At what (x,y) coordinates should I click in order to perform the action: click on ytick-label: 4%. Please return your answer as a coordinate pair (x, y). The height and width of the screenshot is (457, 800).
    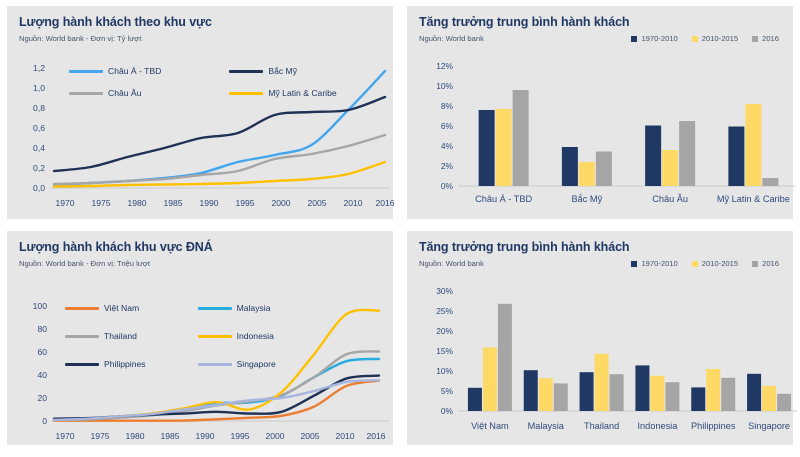
    Looking at the image, I should click on (447, 146).